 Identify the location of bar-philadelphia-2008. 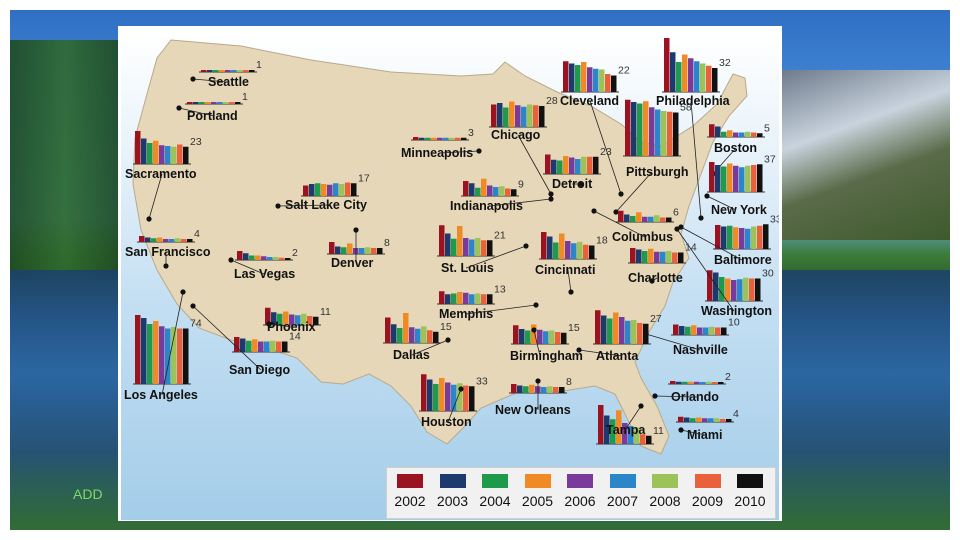
(703, 77).